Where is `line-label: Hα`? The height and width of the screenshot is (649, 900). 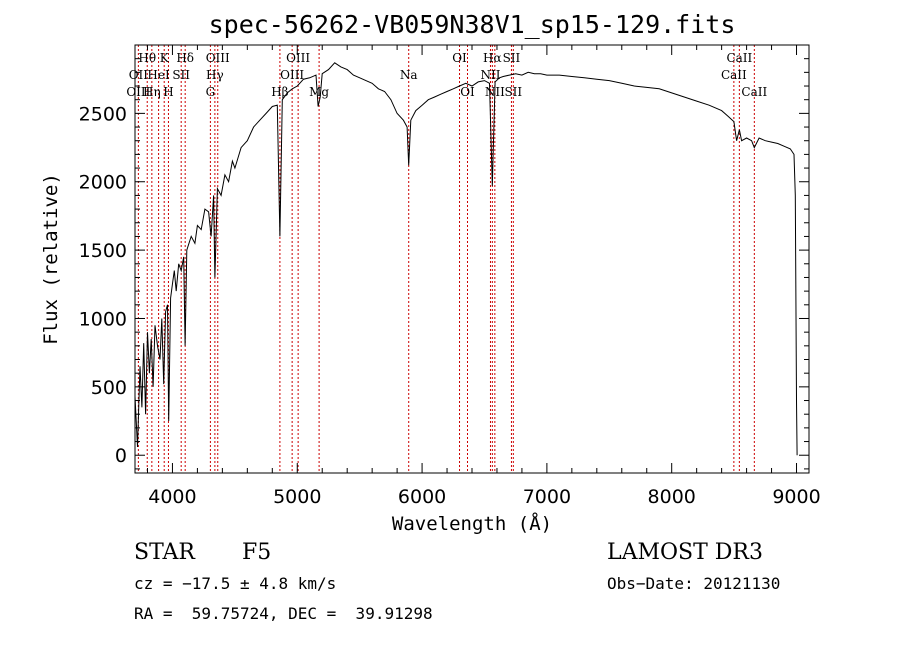
line-label: Hα is located at coordinates (492, 58).